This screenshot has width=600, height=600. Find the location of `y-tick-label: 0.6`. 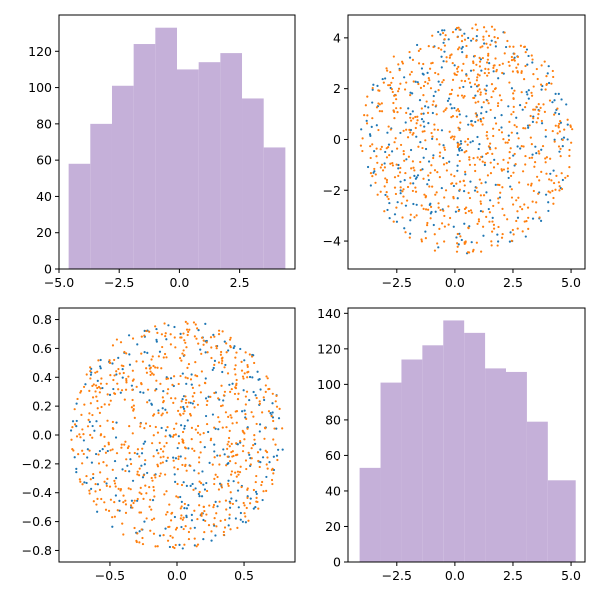

y-tick-label: 0.6 is located at coordinates (42, 348).